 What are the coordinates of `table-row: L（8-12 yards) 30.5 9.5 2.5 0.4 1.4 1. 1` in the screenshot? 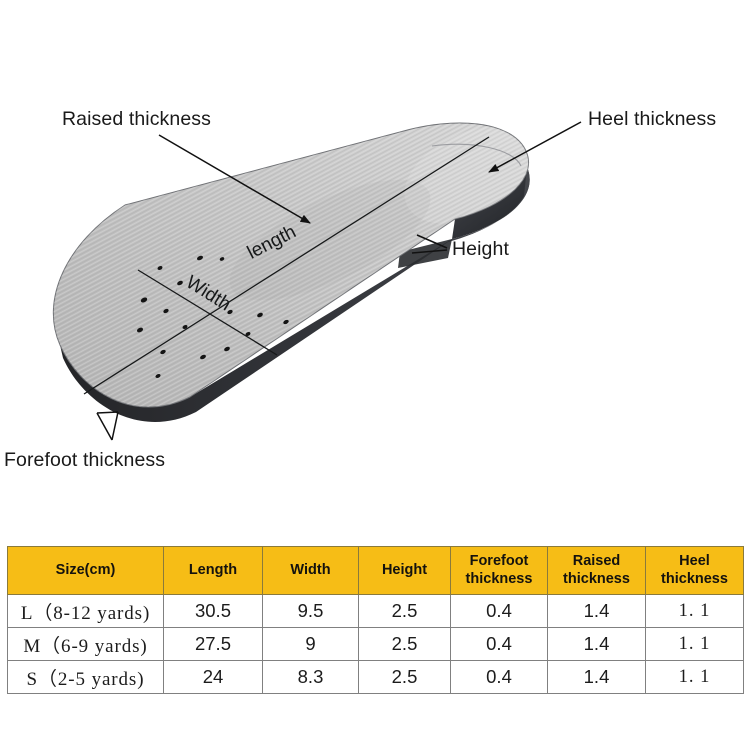 It's located at (375, 611).